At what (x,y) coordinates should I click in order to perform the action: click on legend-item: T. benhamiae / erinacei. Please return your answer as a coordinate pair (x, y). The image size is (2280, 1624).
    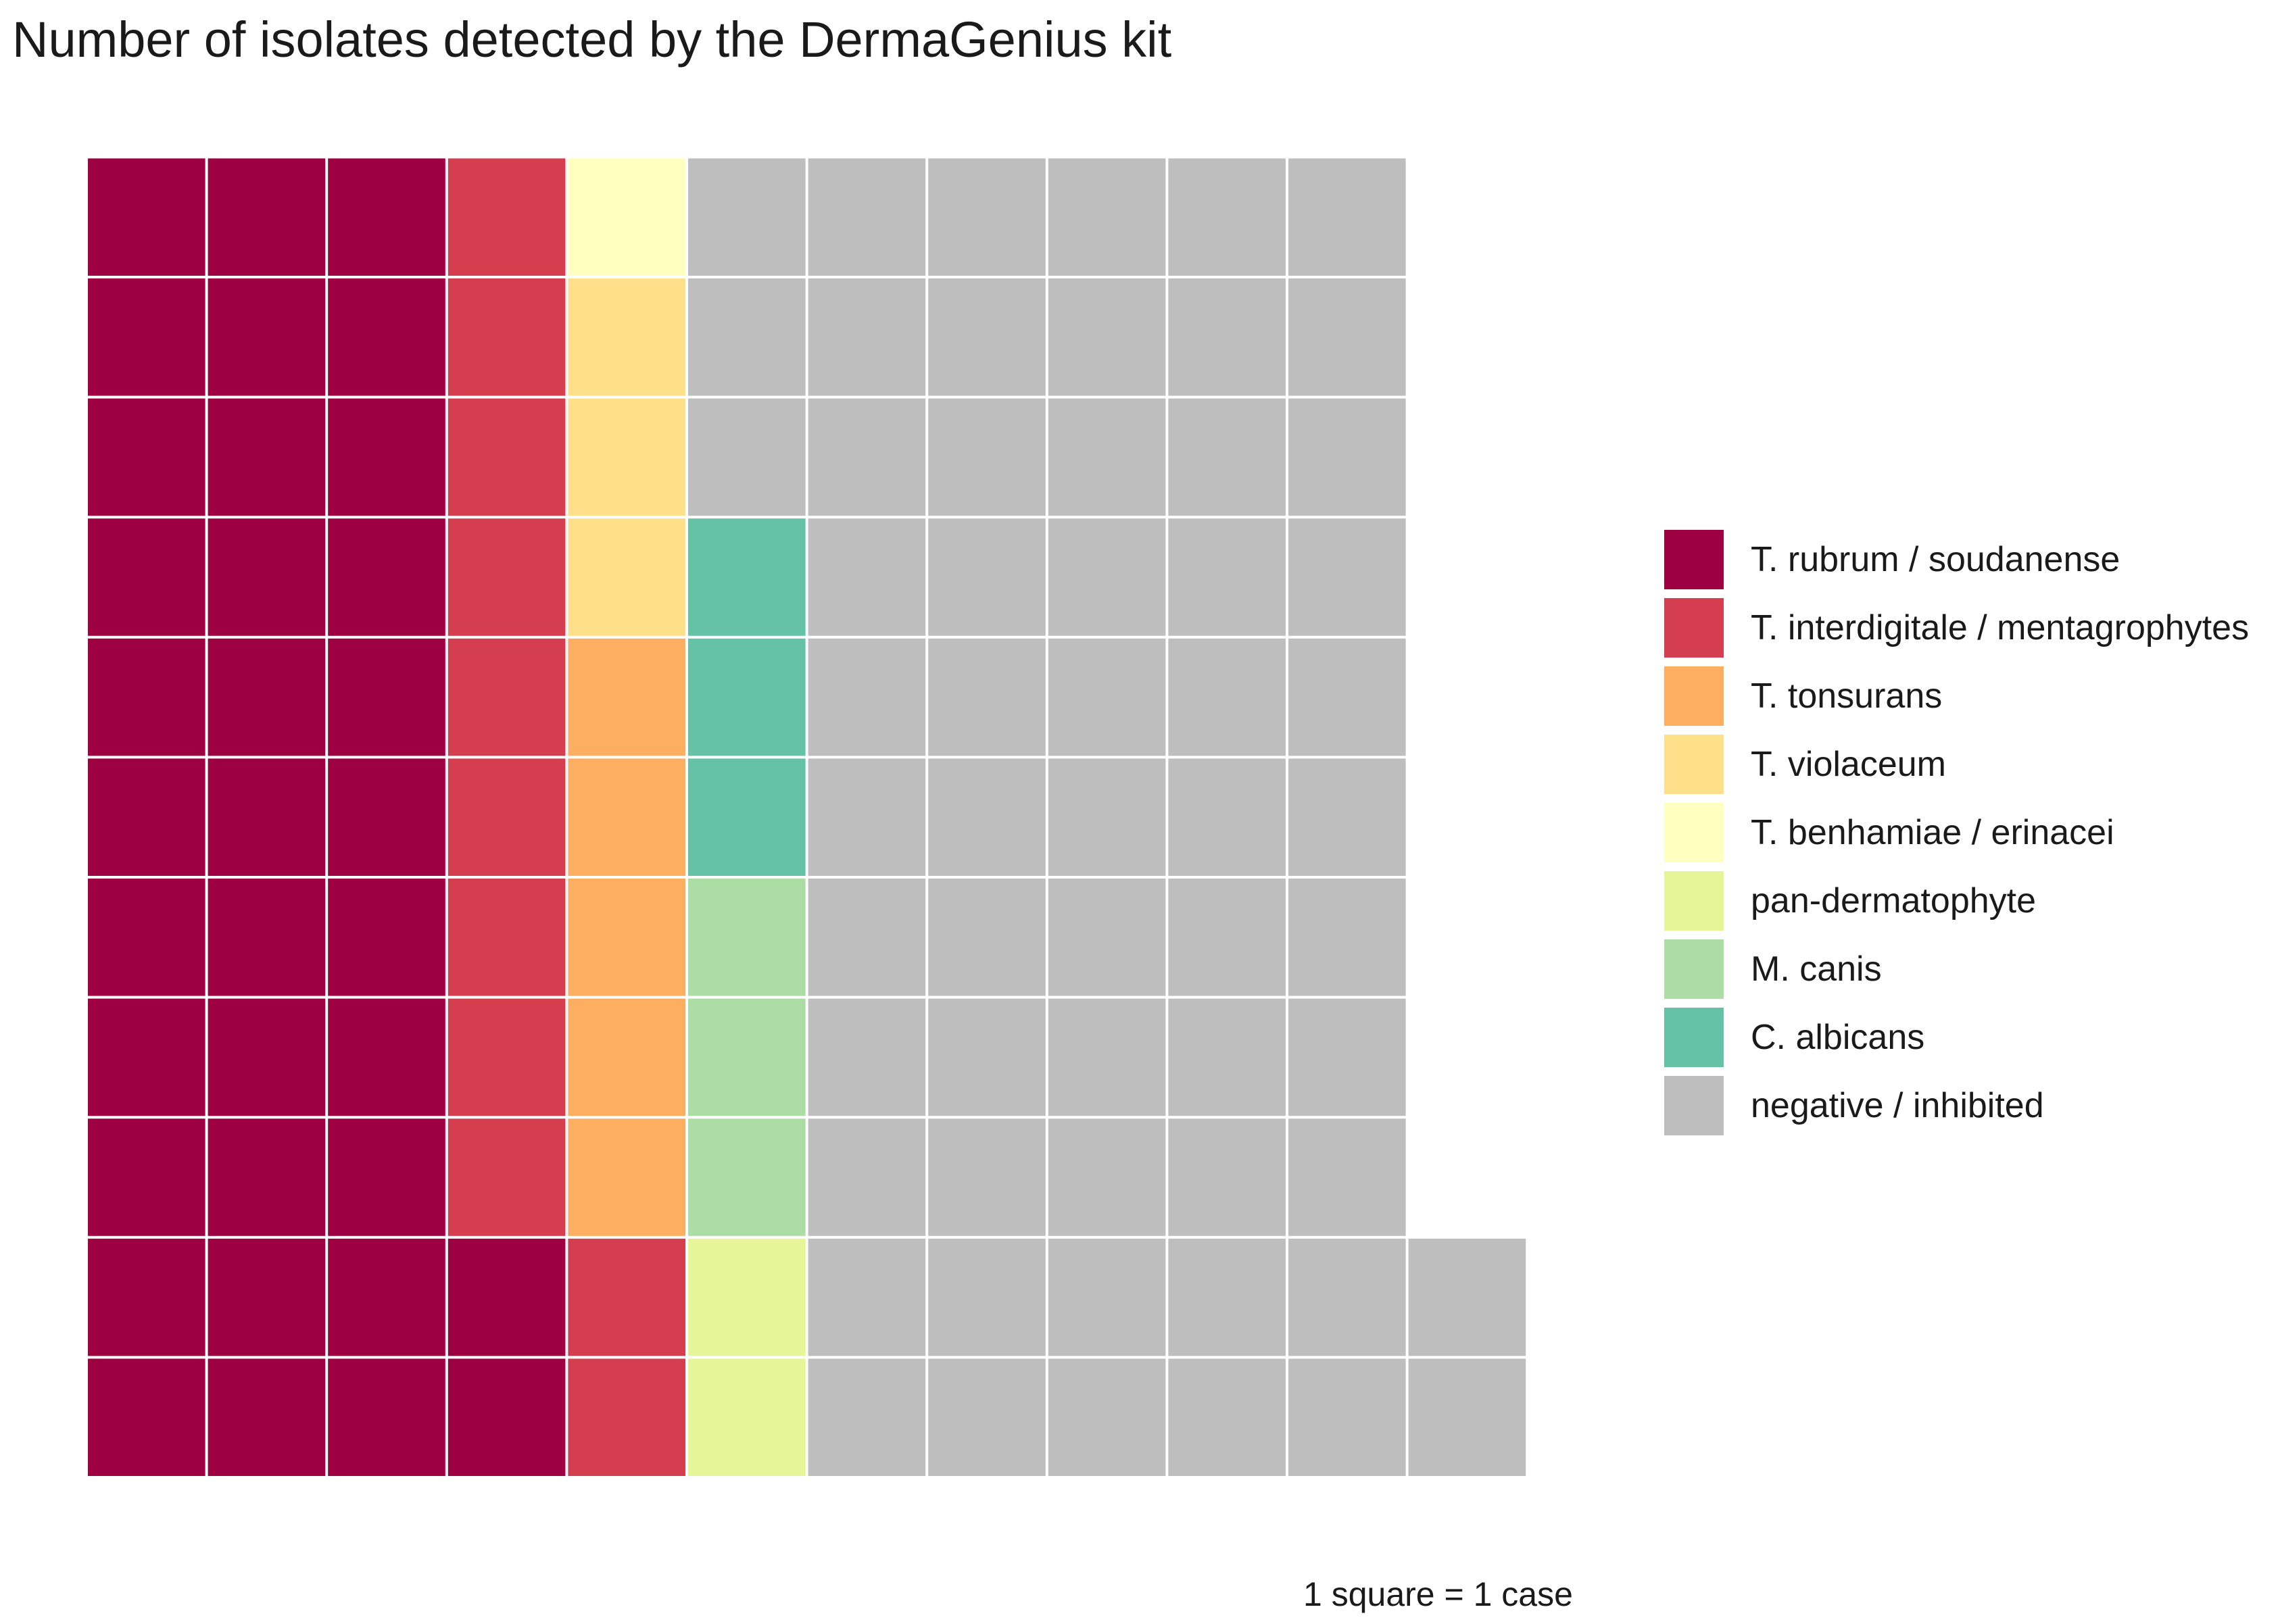
    Looking at the image, I should click on (1956, 832).